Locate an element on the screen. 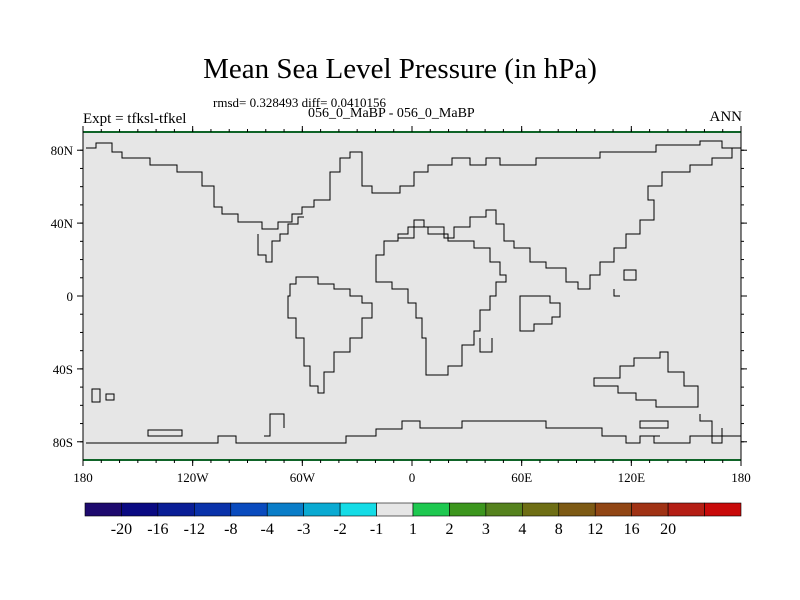  colorbar-label: 12 is located at coordinates (595, 529).